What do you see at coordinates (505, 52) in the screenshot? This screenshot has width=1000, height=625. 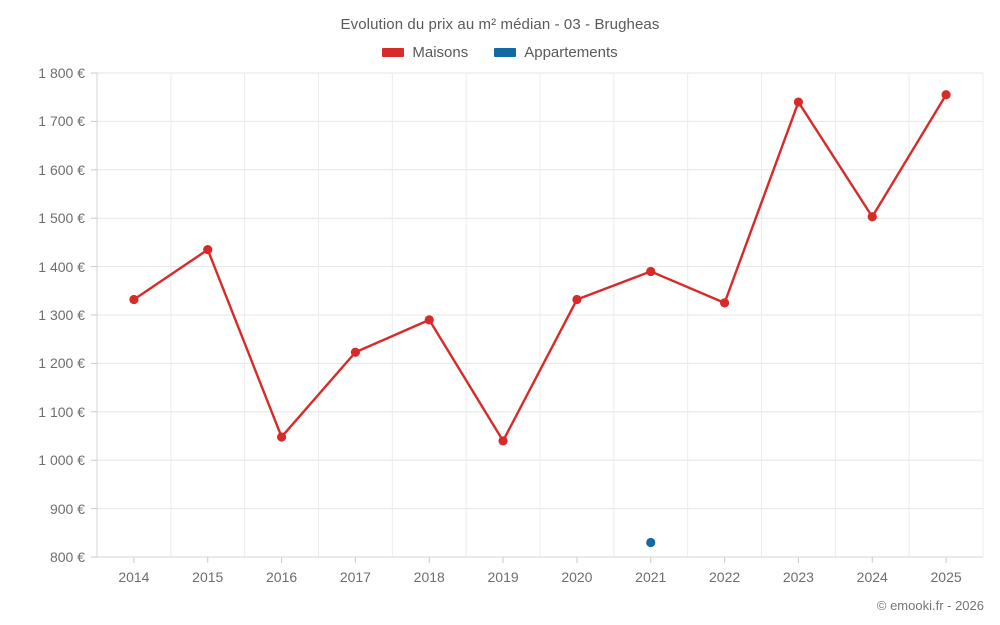 I see `legend-swatch-appartements-icon` at bounding box center [505, 52].